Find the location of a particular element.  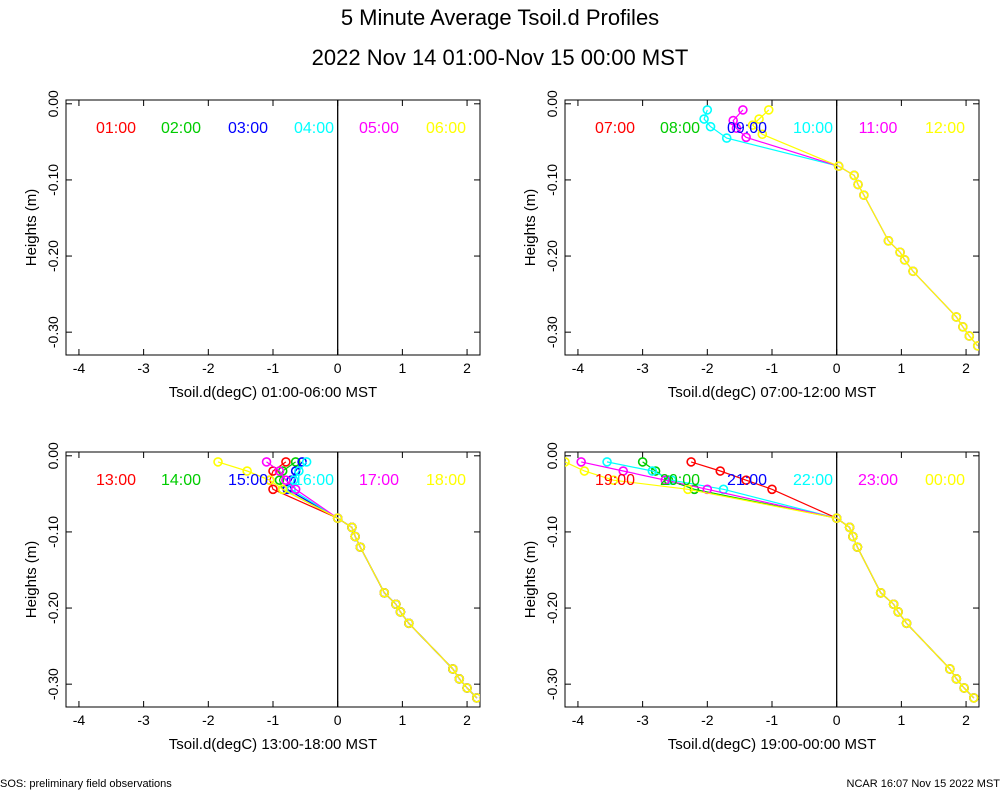

footer-left: SOS: preliminary field observations is located at coordinates (86, 784).